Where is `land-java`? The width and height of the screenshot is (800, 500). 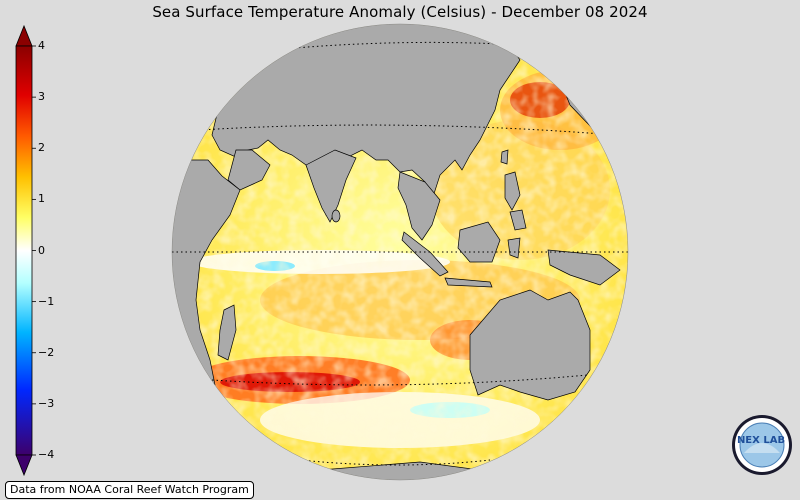 land-java is located at coordinates (468, 282).